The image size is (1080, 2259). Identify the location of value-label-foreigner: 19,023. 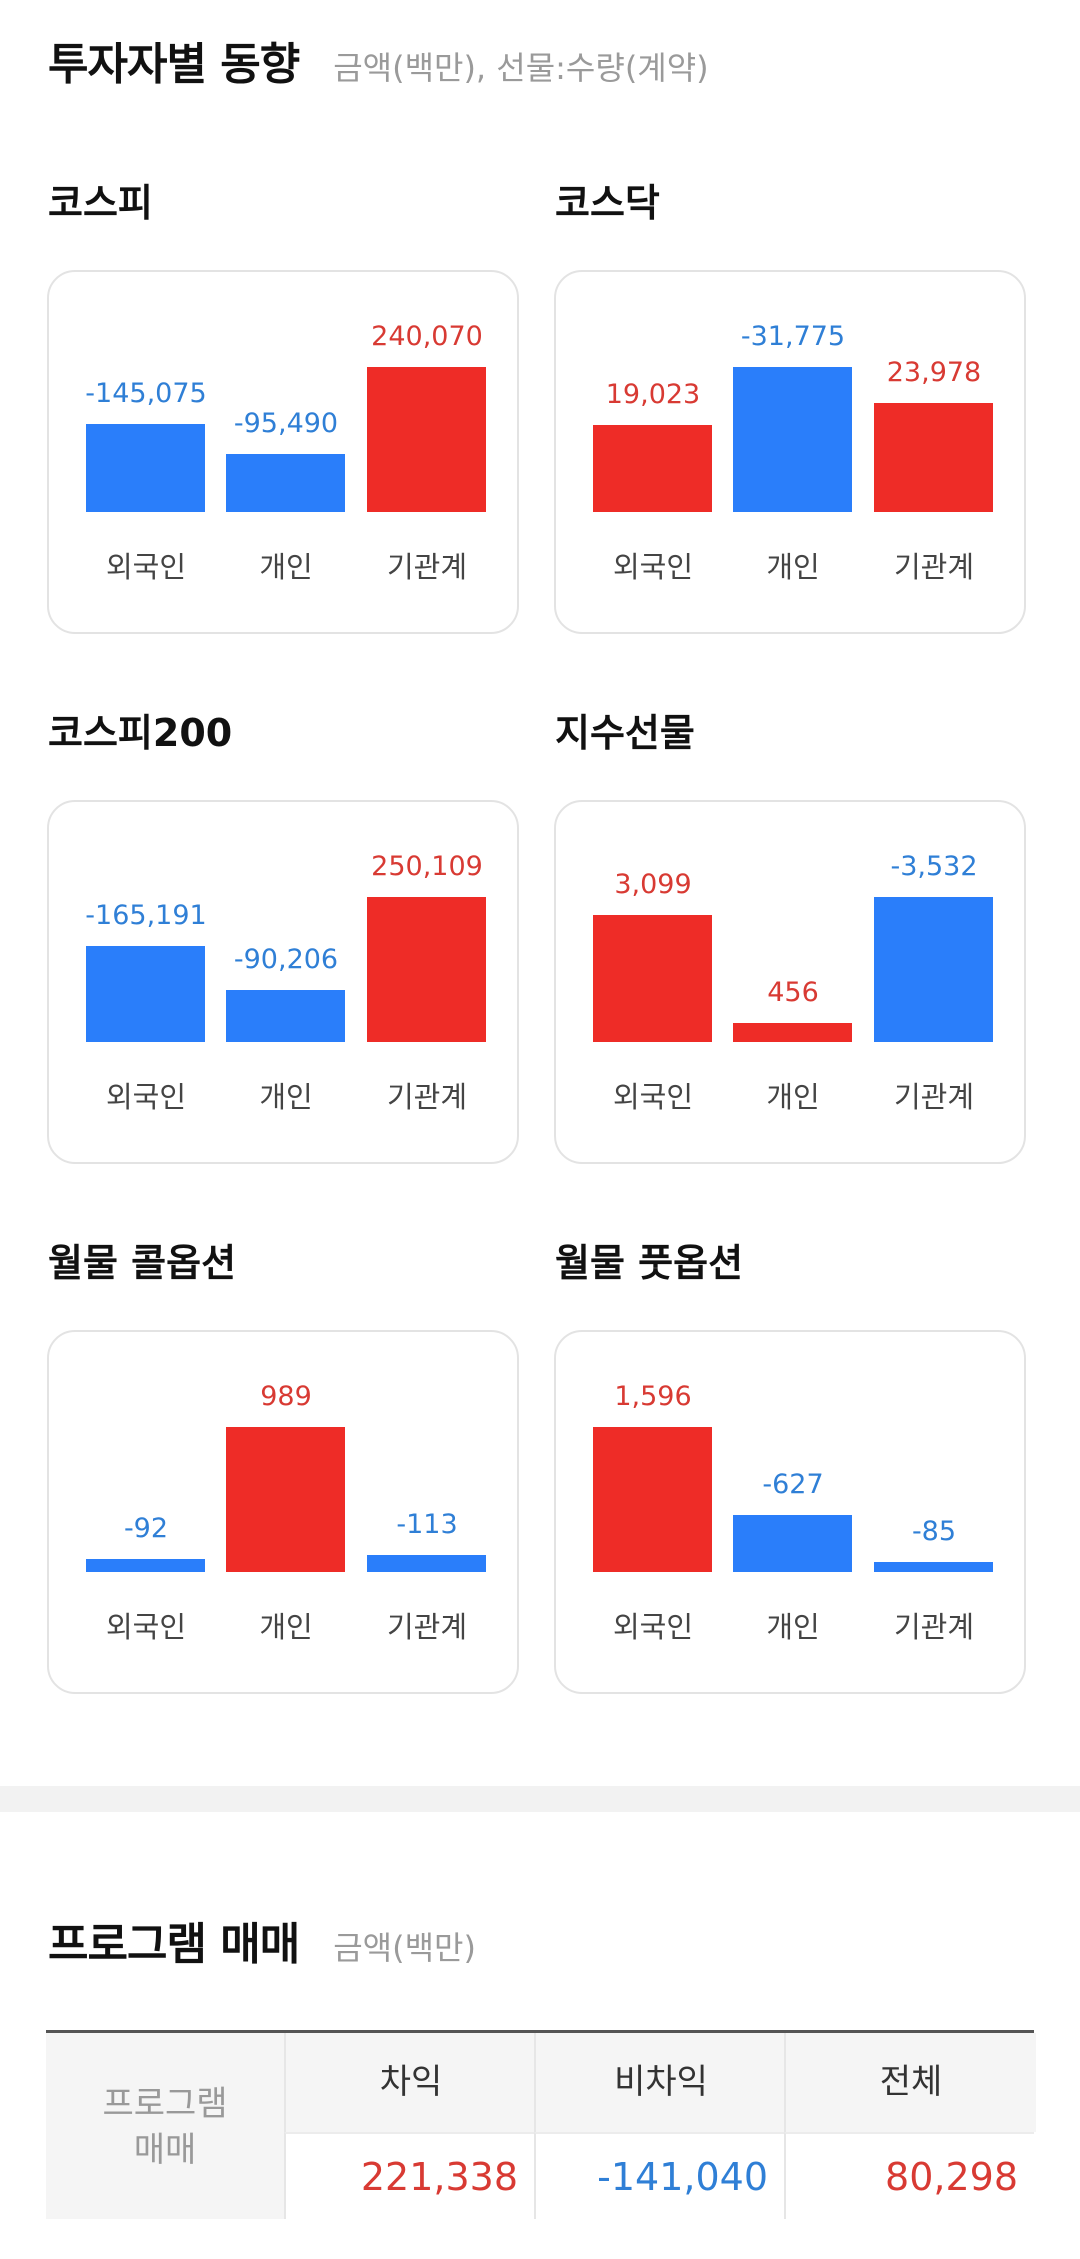
(653, 394).